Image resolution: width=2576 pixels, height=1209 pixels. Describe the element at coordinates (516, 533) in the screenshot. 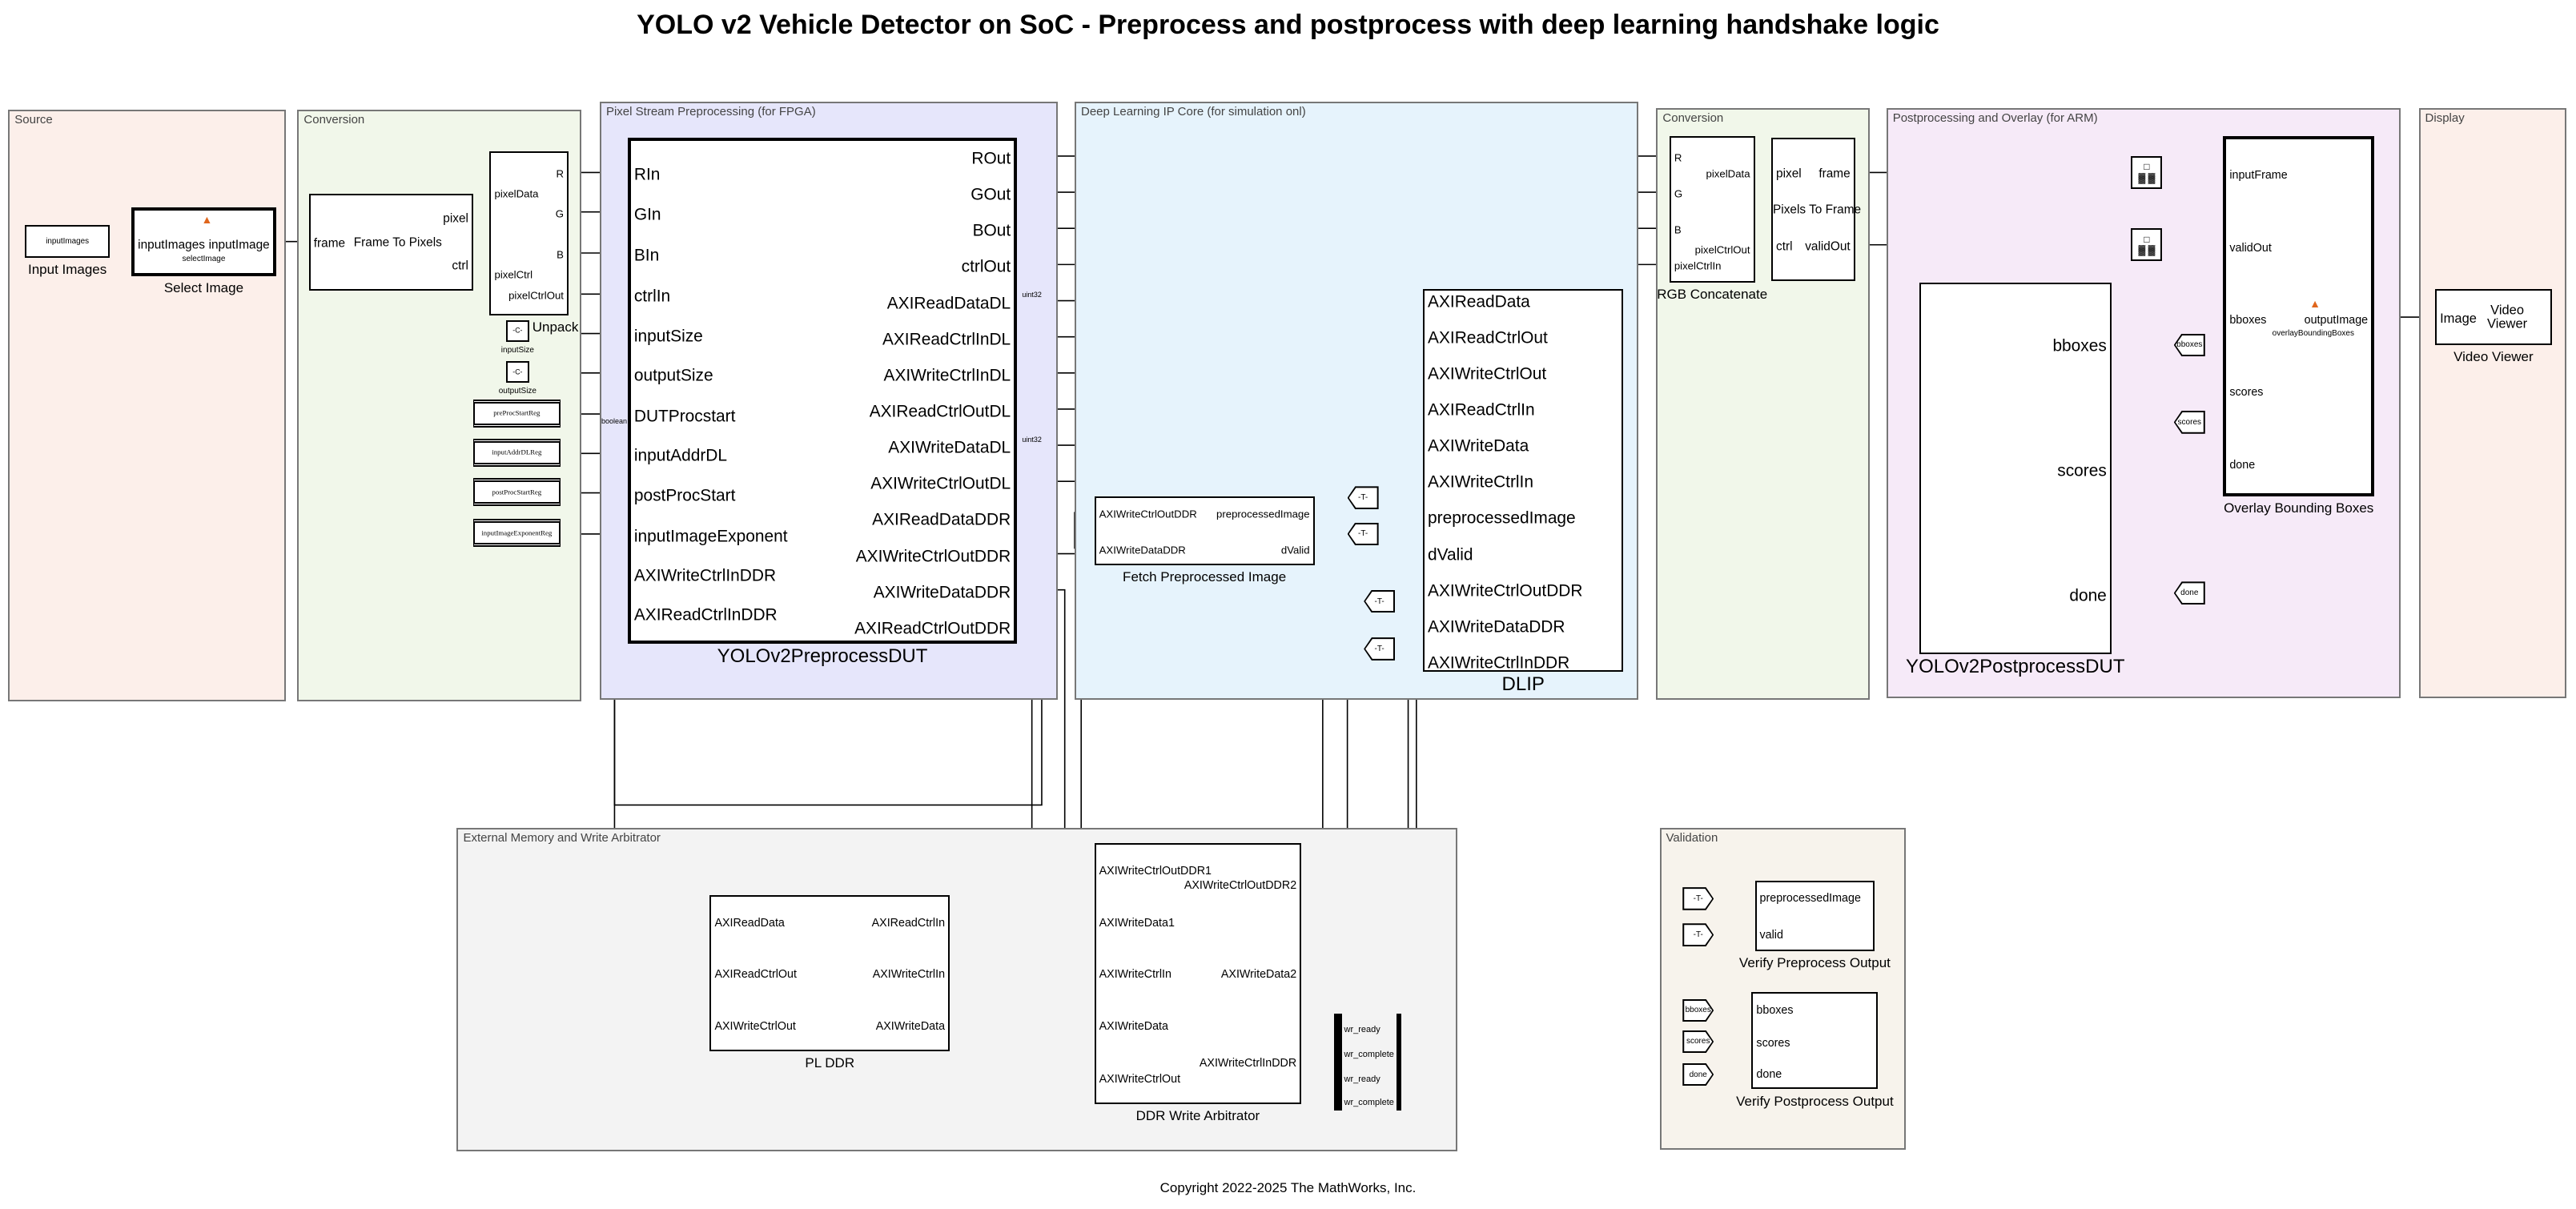

I see `block-input-image-exponent-reg: inputImageExponentReg` at that location.